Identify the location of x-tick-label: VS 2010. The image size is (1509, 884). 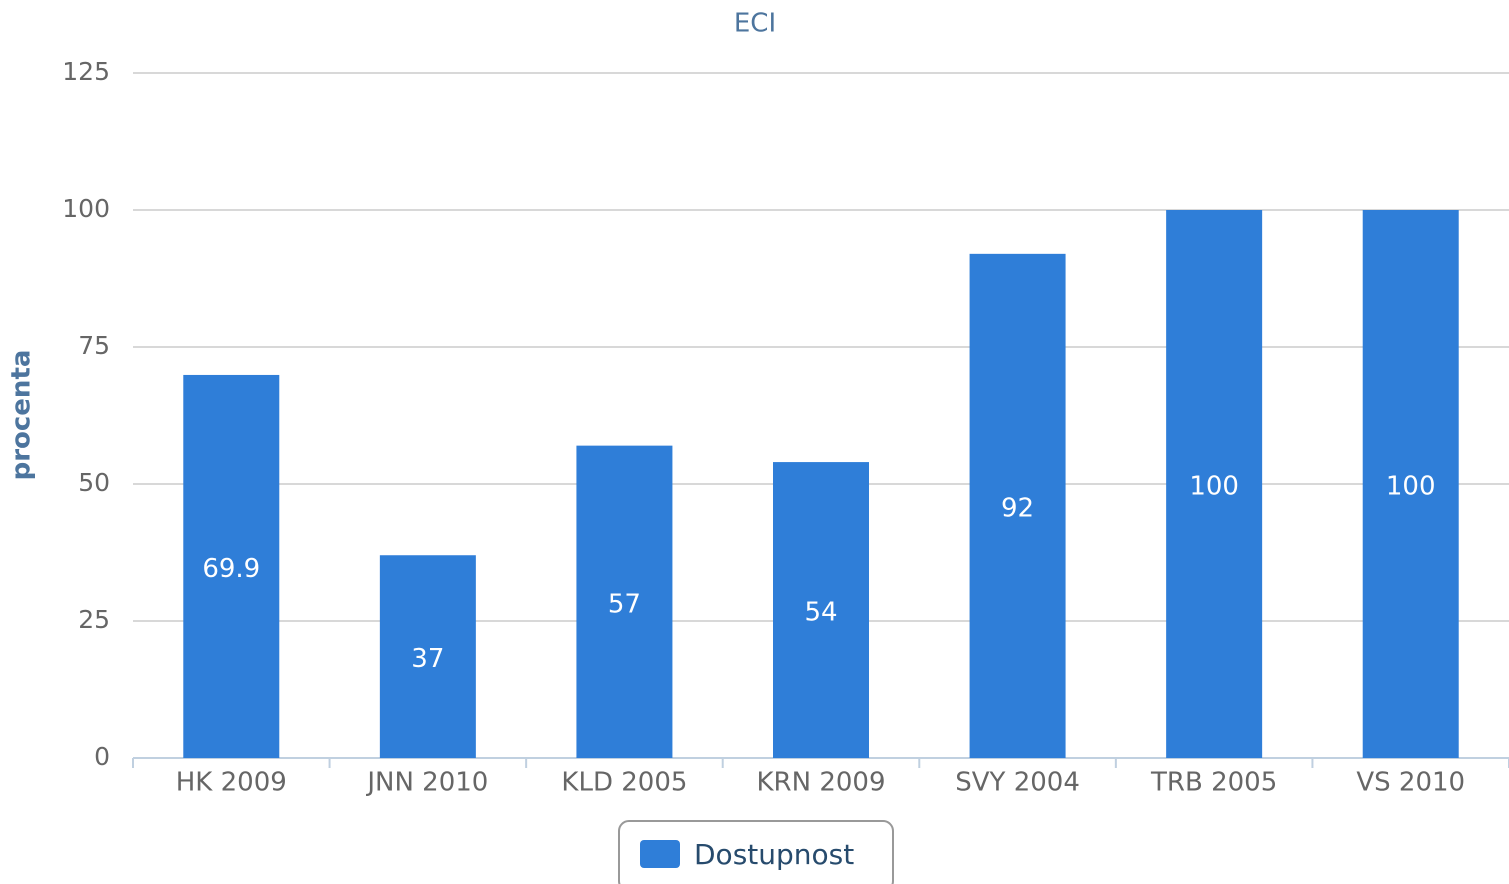
(1410, 783).